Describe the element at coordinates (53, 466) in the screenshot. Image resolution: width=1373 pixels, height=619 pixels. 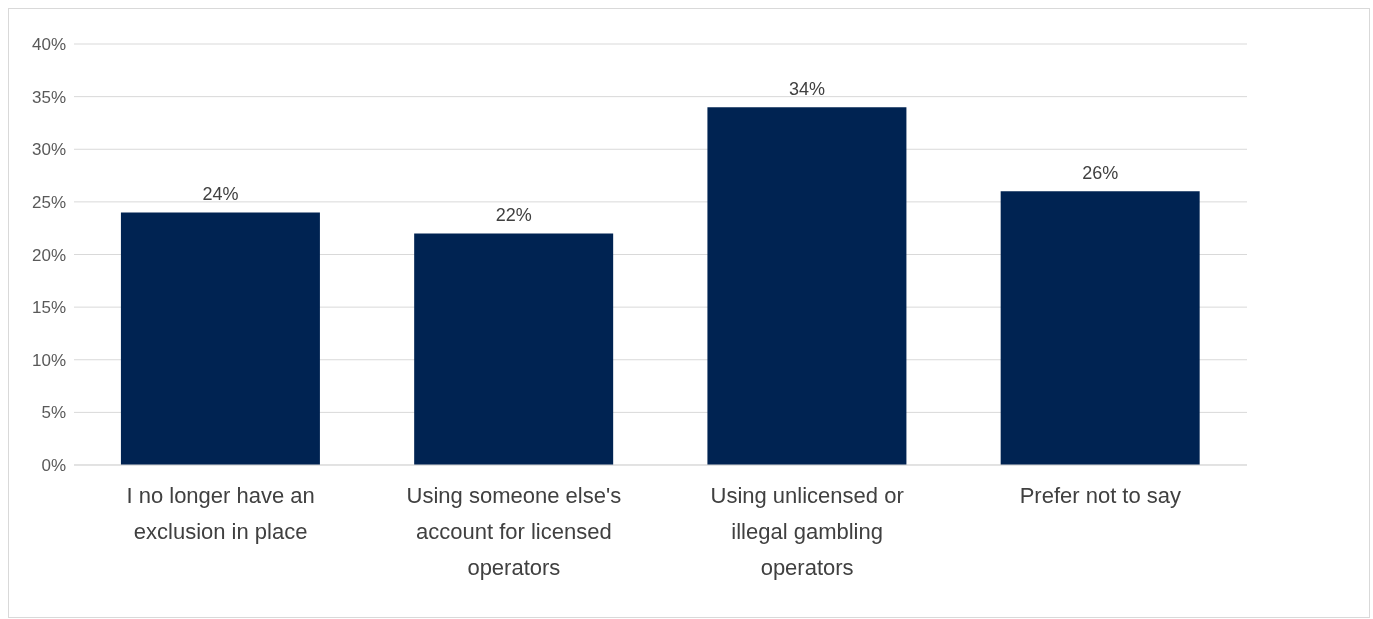
I see `y-tick-label: 0%` at that location.